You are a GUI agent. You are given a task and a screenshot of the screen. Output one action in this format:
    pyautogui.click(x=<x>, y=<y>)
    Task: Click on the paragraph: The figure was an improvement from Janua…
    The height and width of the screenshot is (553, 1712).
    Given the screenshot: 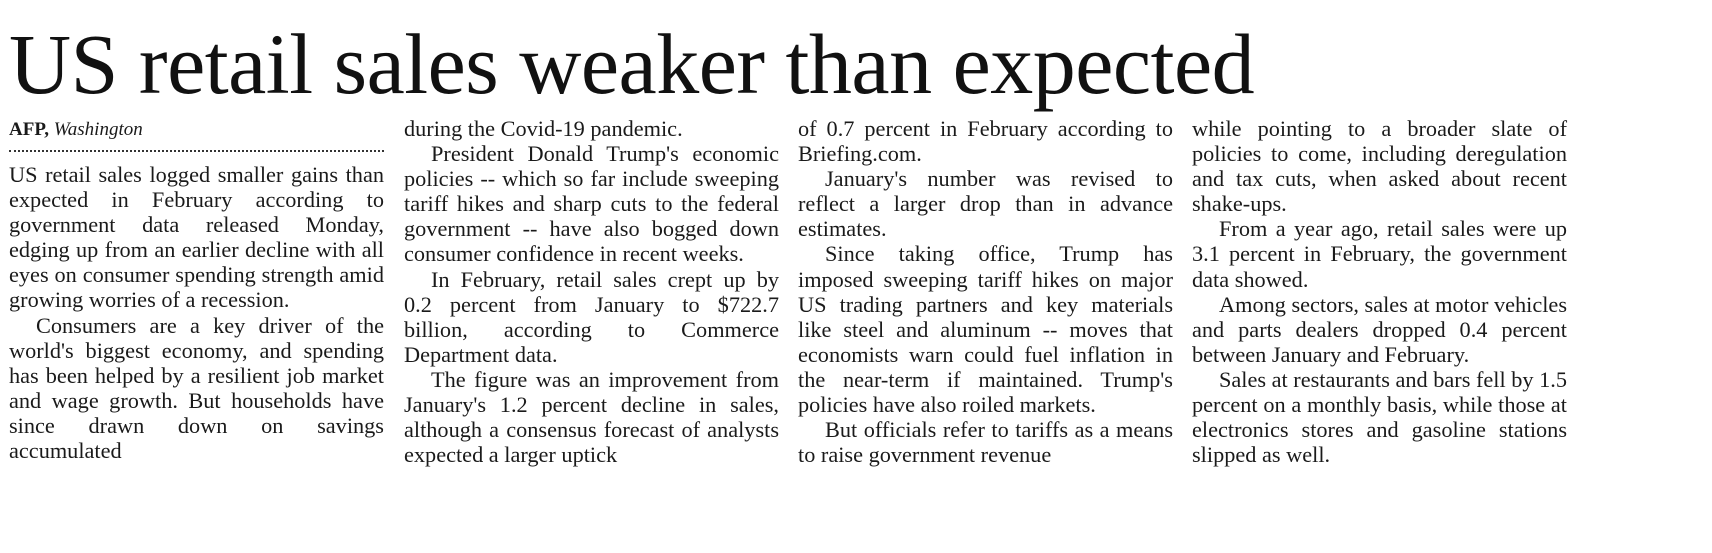 What is the action you would take?
    pyautogui.click(x=591, y=417)
    